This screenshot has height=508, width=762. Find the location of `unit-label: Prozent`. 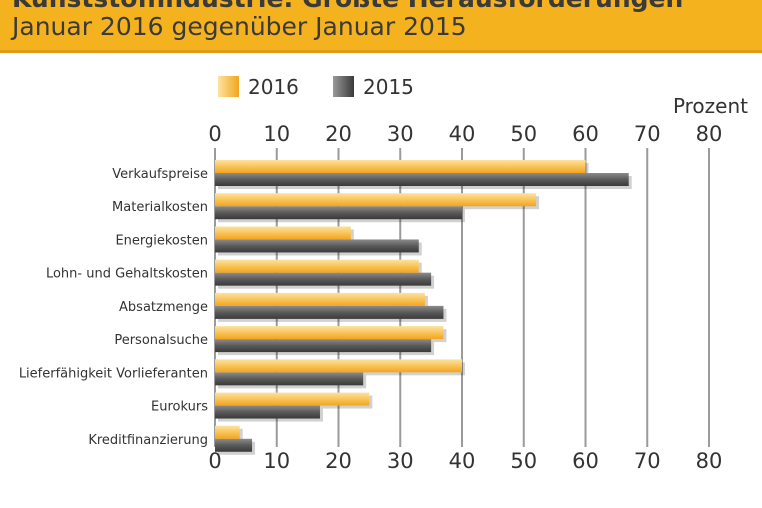

unit-label: Prozent is located at coordinates (710, 106).